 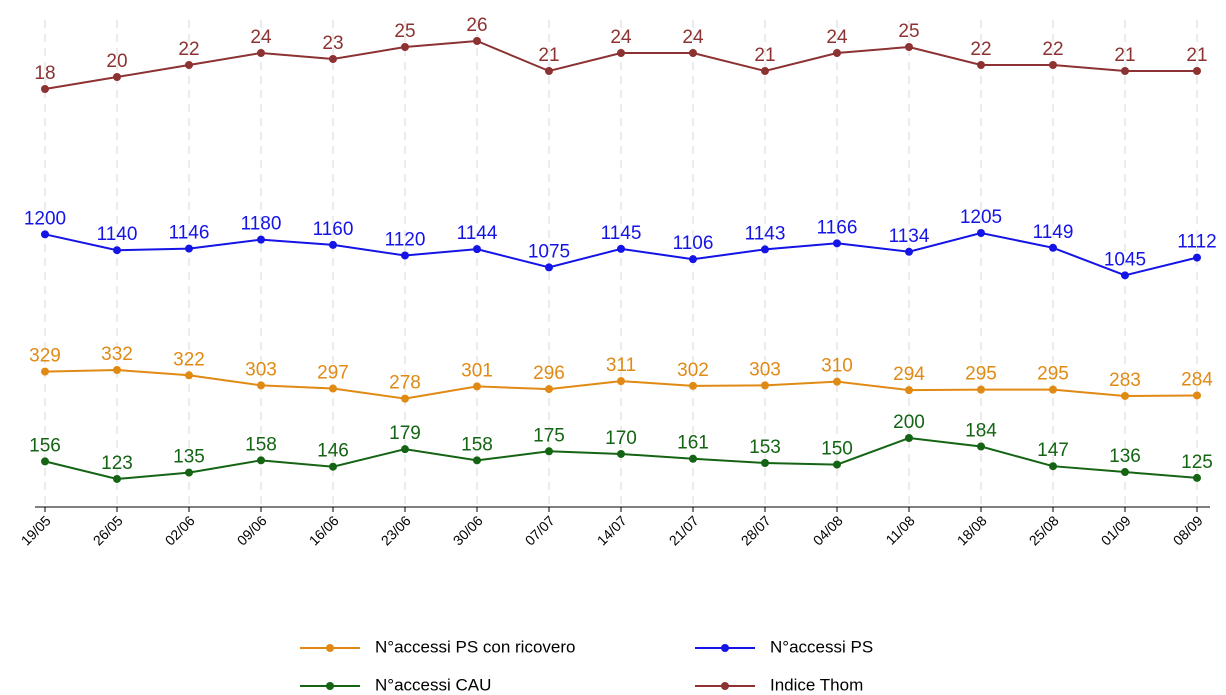 What do you see at coordinates (693, 443) in the screenshot?
I see `data-label: 161` at bounding box center [693, 443].